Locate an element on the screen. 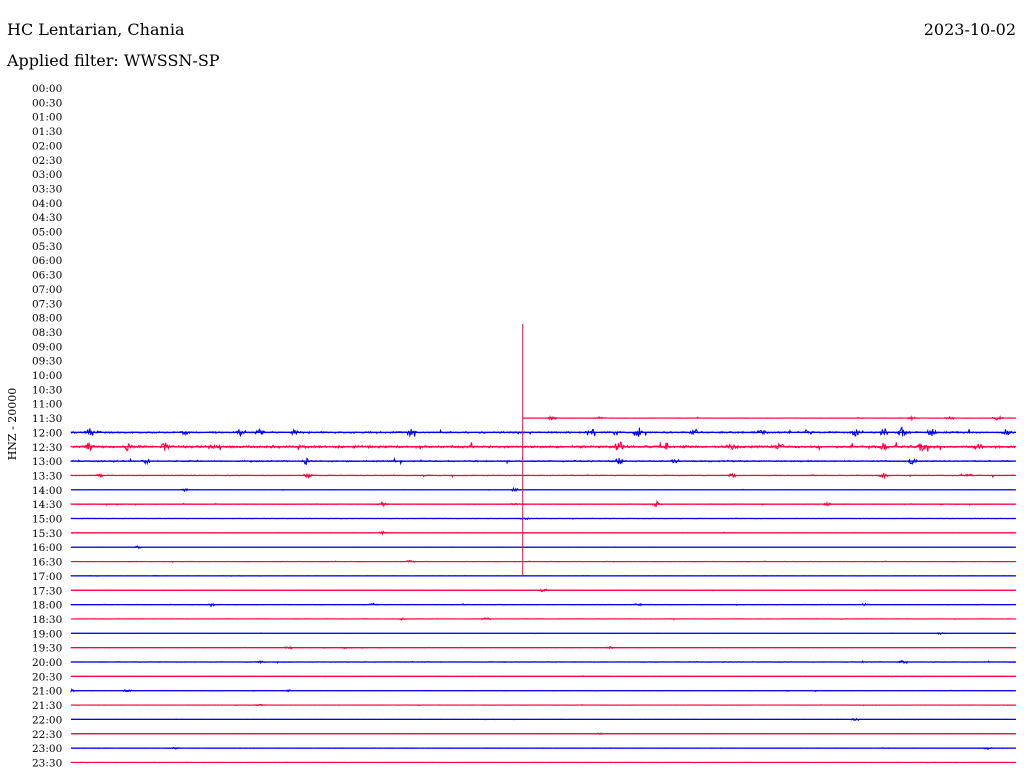 This screenshot has width=1024, height=780. time-tick-label: 20:00 is located at coordinates (47, 663).